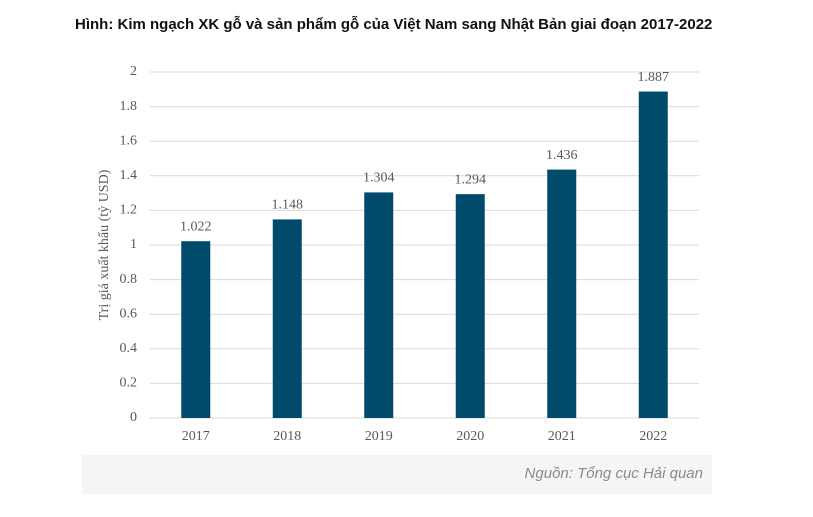 The image size is (813, 517). I want to click on source-note: Nguồn: Tổng cục Hải quan, so click(614, 473).